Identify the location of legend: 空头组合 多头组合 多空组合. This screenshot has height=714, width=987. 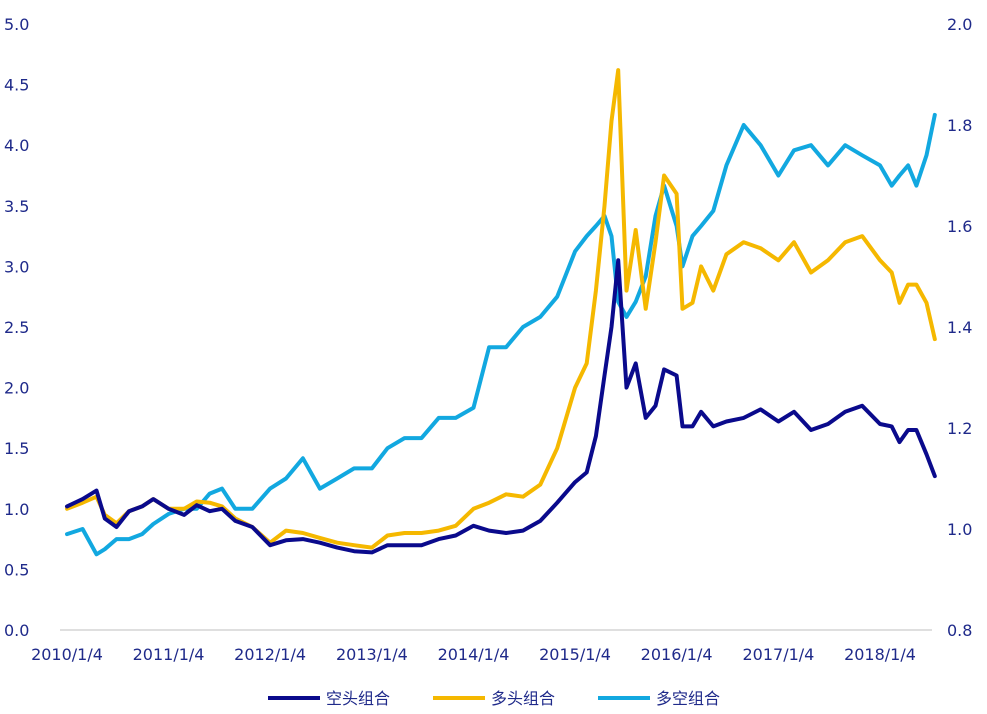
(494, 698).